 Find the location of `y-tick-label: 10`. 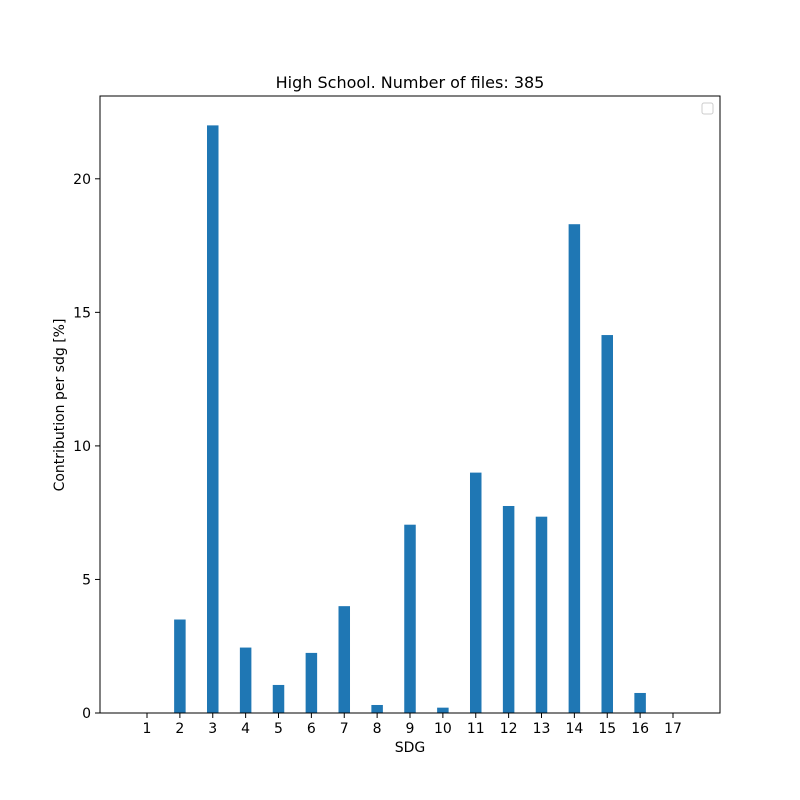

y-tick-label: 10 is located at coordinates (82, 447).